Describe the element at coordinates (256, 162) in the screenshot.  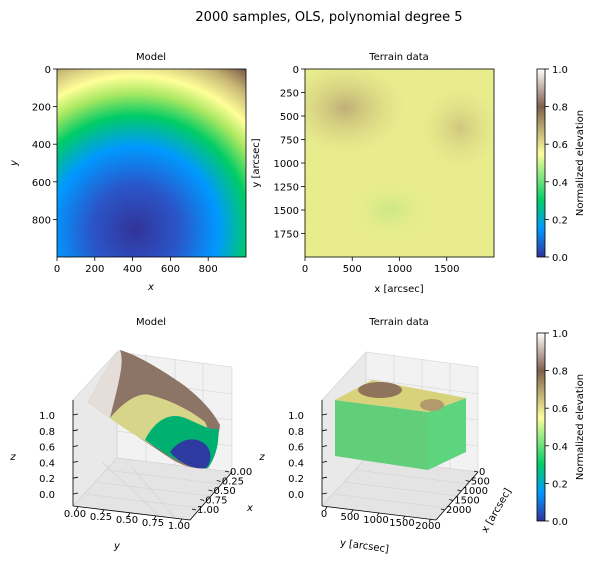
I see `terrain-heatmap-ylabel: y [arcsec]` at that location.